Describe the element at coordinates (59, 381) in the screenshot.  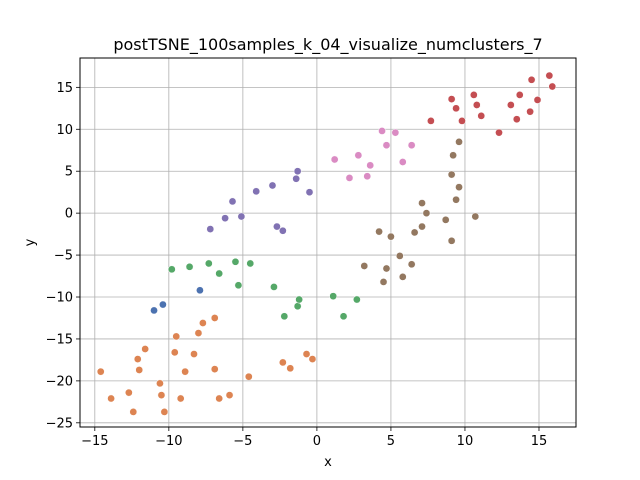
I see `y-tick-label: −20` at that location.